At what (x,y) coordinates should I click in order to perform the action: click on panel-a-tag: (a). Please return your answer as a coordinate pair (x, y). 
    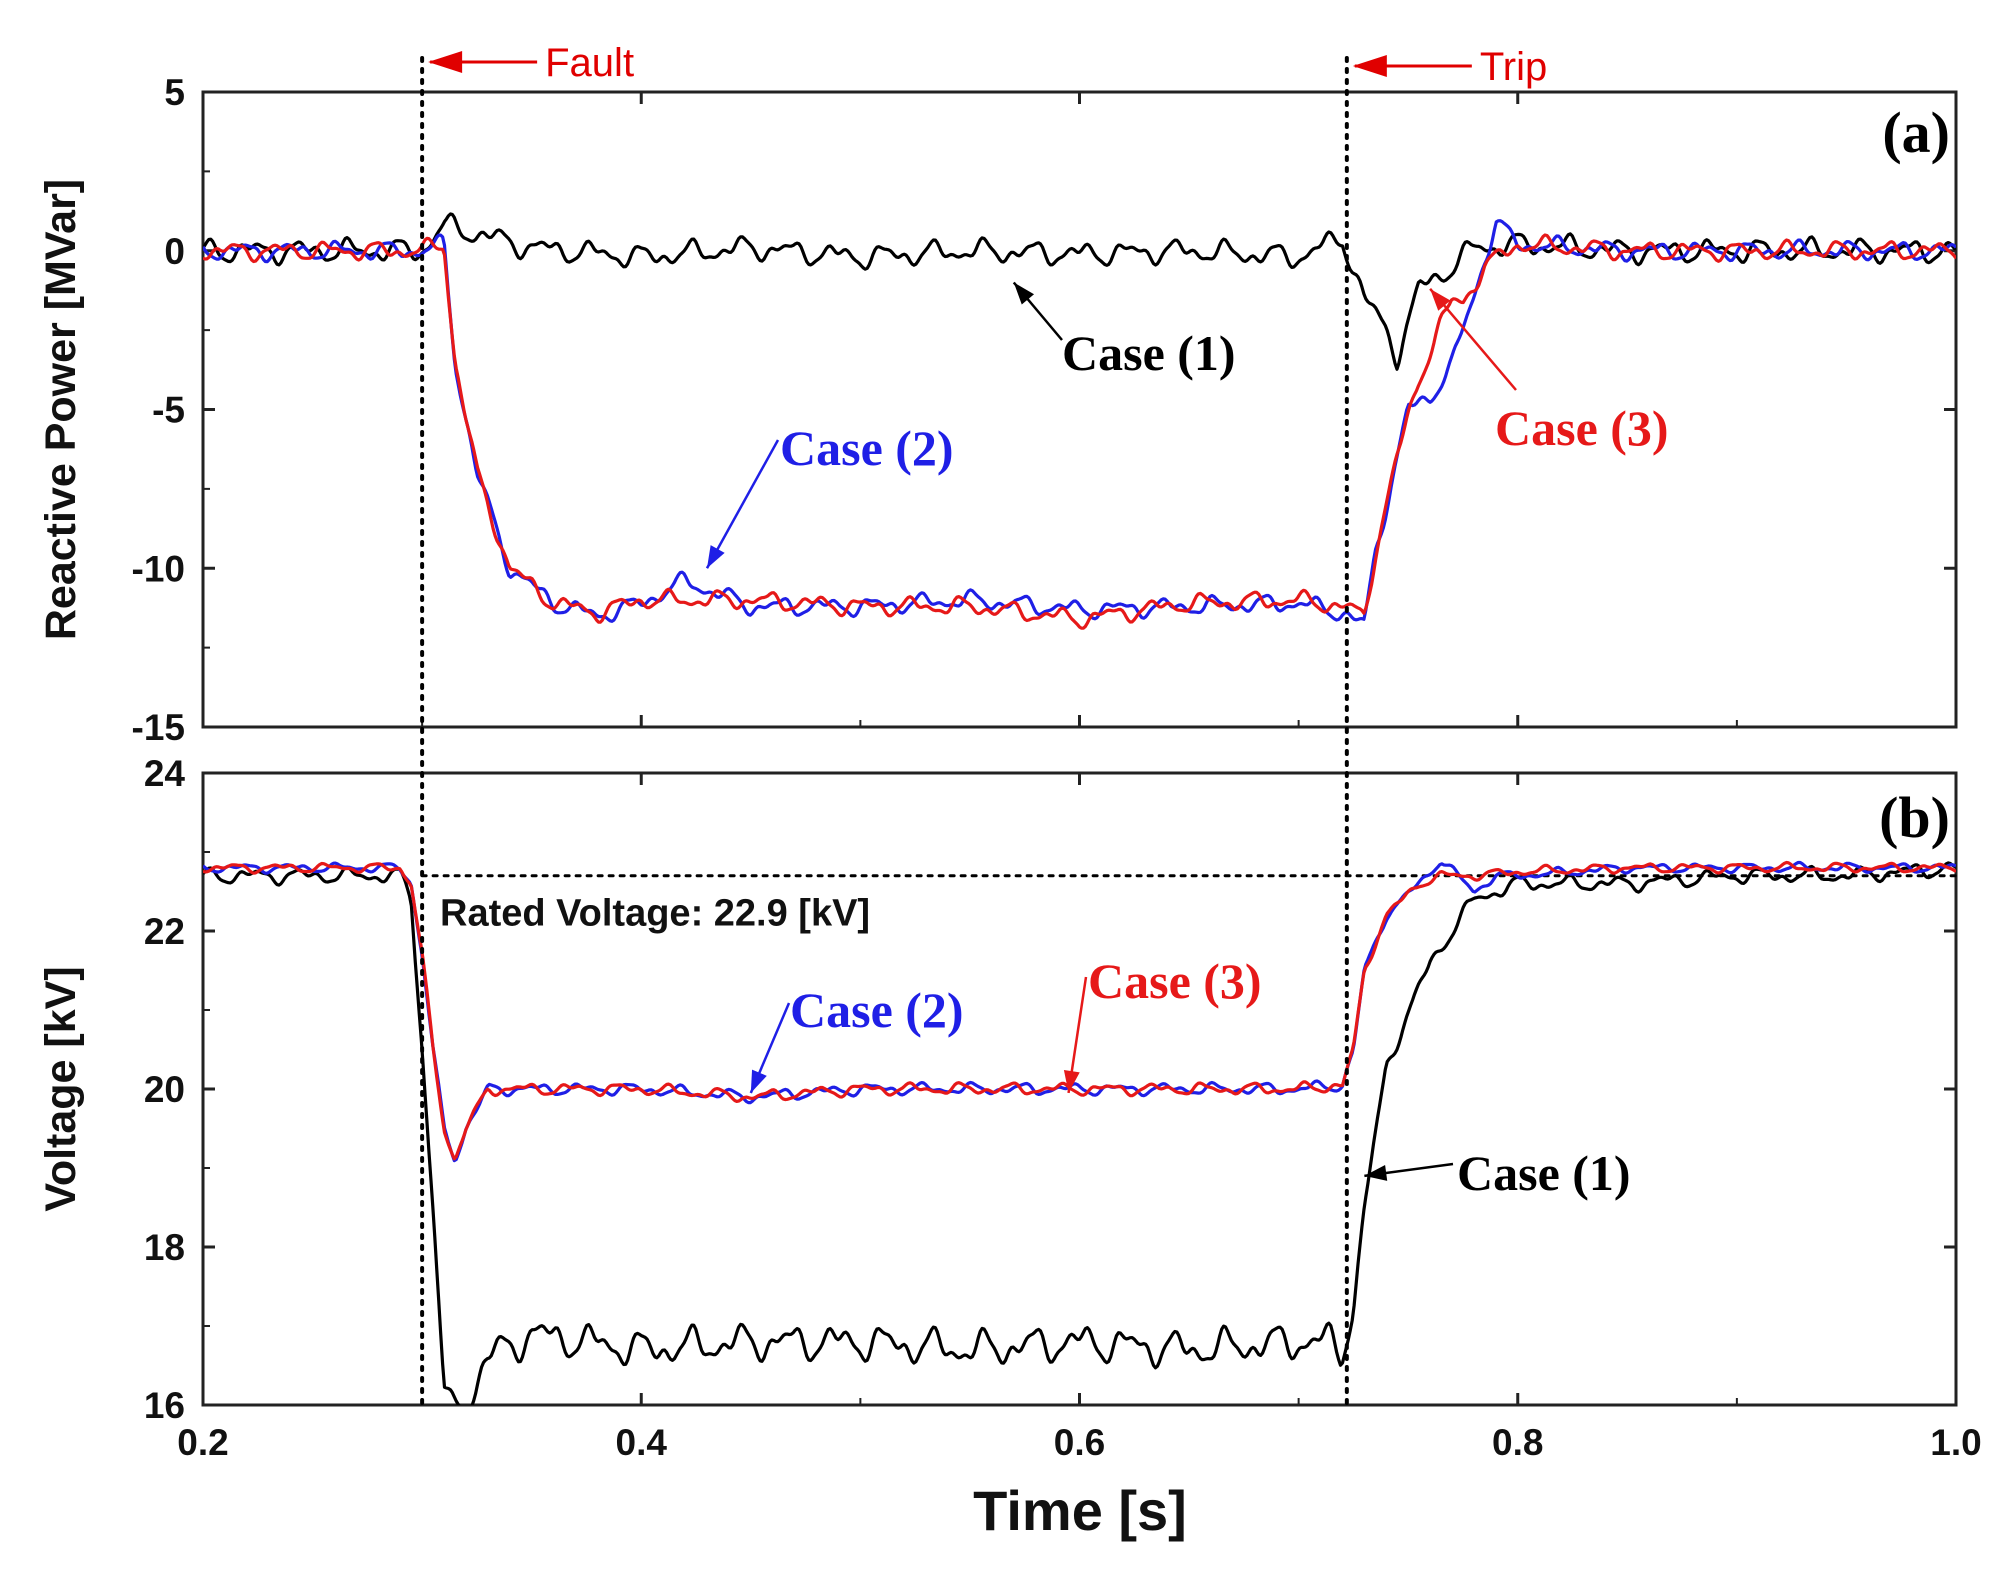
    Looking at the image, I should click on (1916, 132).